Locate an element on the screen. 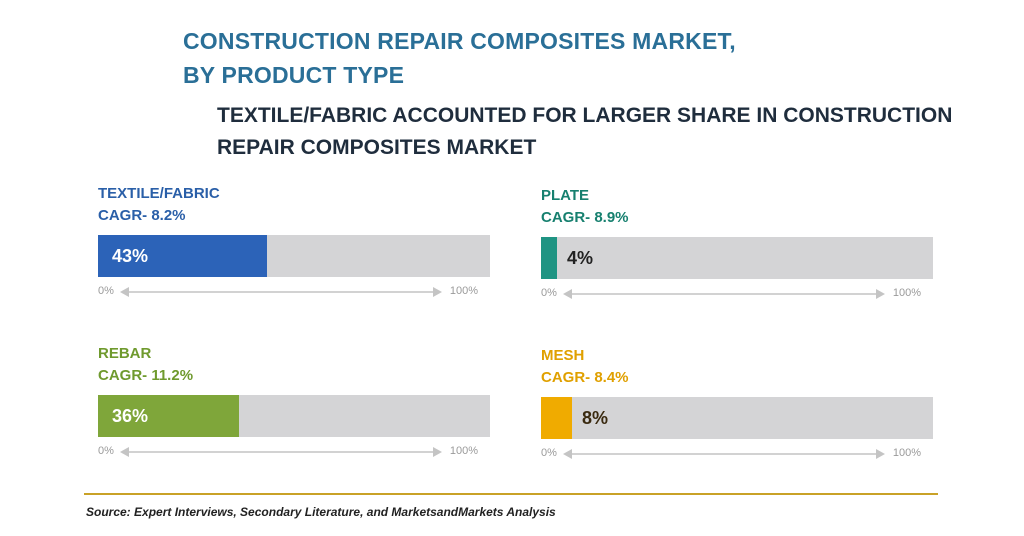  chart-title-line-1: CONSTRUCTION REPAIR COMPOSITES MARKET, is located at coordinates (459, 41).